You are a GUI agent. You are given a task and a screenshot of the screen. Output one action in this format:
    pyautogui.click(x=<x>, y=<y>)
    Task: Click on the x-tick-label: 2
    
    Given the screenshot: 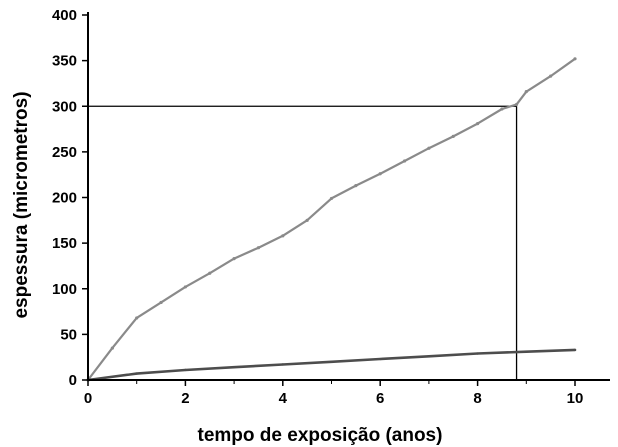 What is the action you would take?
    pyautogui.click(x=185, y=398)
    